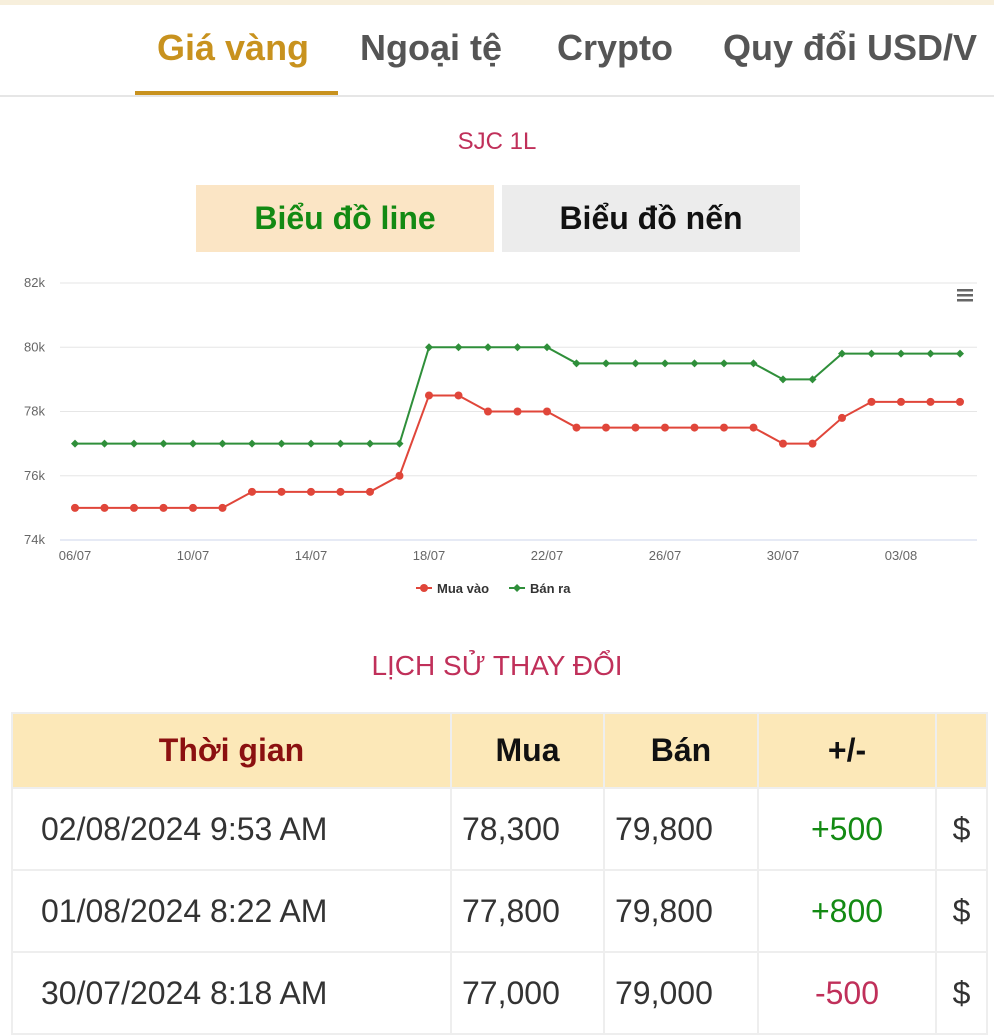  Describe the element at coordinates (847, 829) in the screenshot. I see `table-cell: +500` at that location.